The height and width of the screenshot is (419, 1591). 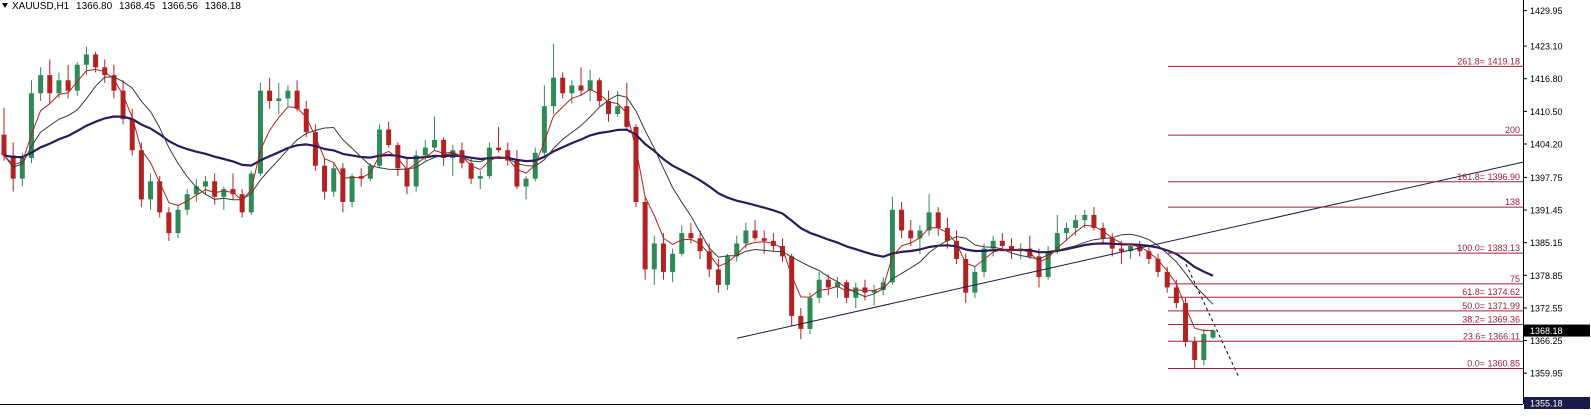 What do you see at coordinates (1546, 308) in the screenshot?
I see `price-tick-label: 1372.55` at bounding box center [1546, 308].